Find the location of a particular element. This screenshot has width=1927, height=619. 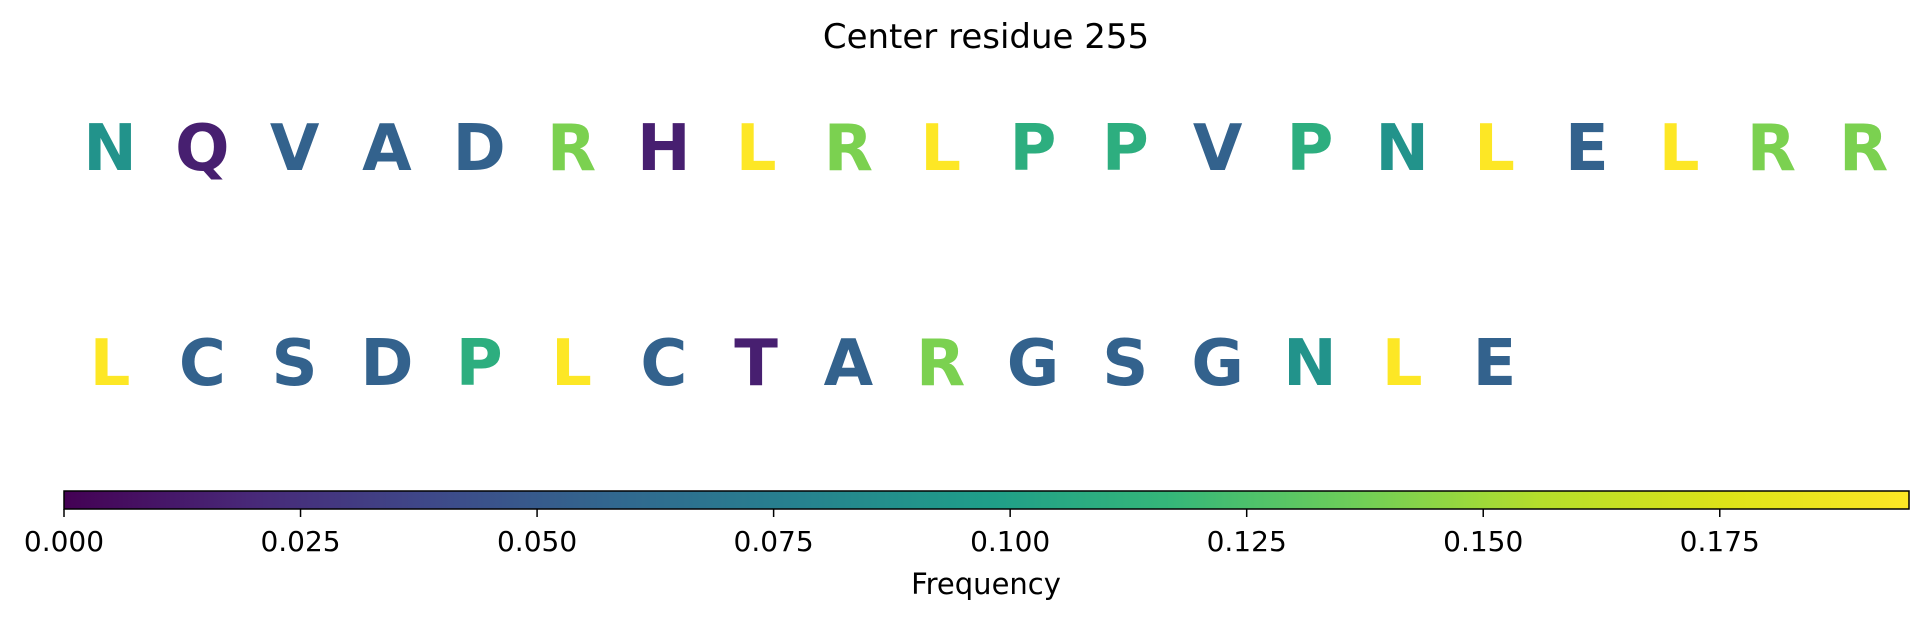

residue-letter: T is located at coordinates (756, 364).